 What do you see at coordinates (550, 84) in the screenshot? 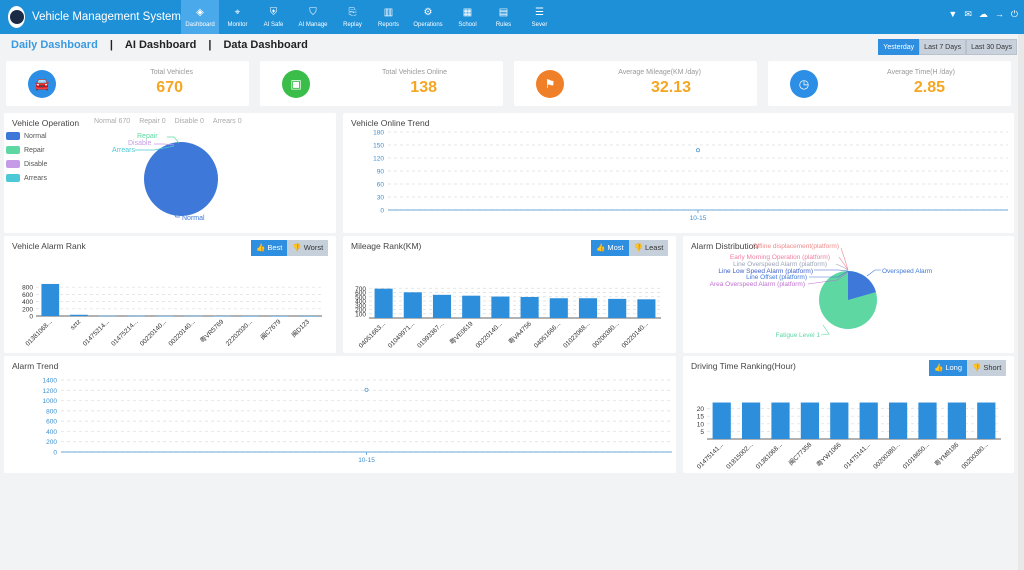
I see `flag-icon: ⚑` at bounding box center [550, 84].